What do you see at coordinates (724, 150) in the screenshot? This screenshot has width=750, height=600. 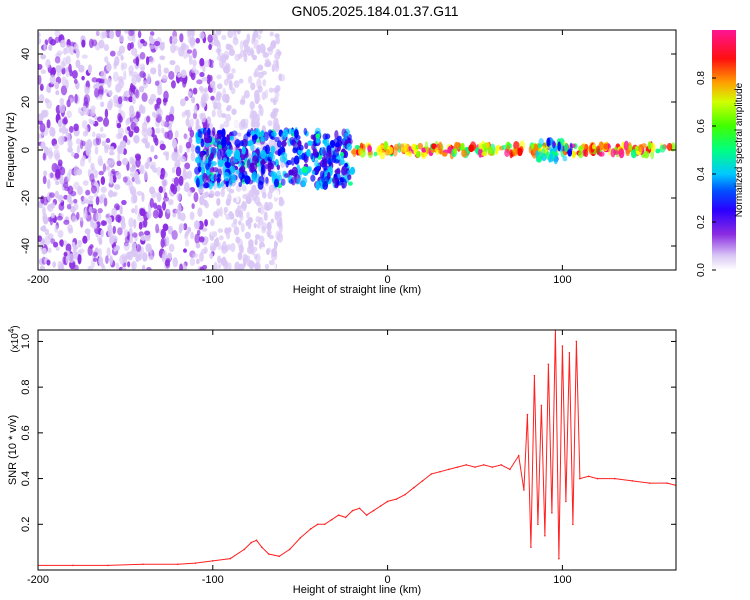 I see `colorbar-scale` at bounding box center [724, 150].